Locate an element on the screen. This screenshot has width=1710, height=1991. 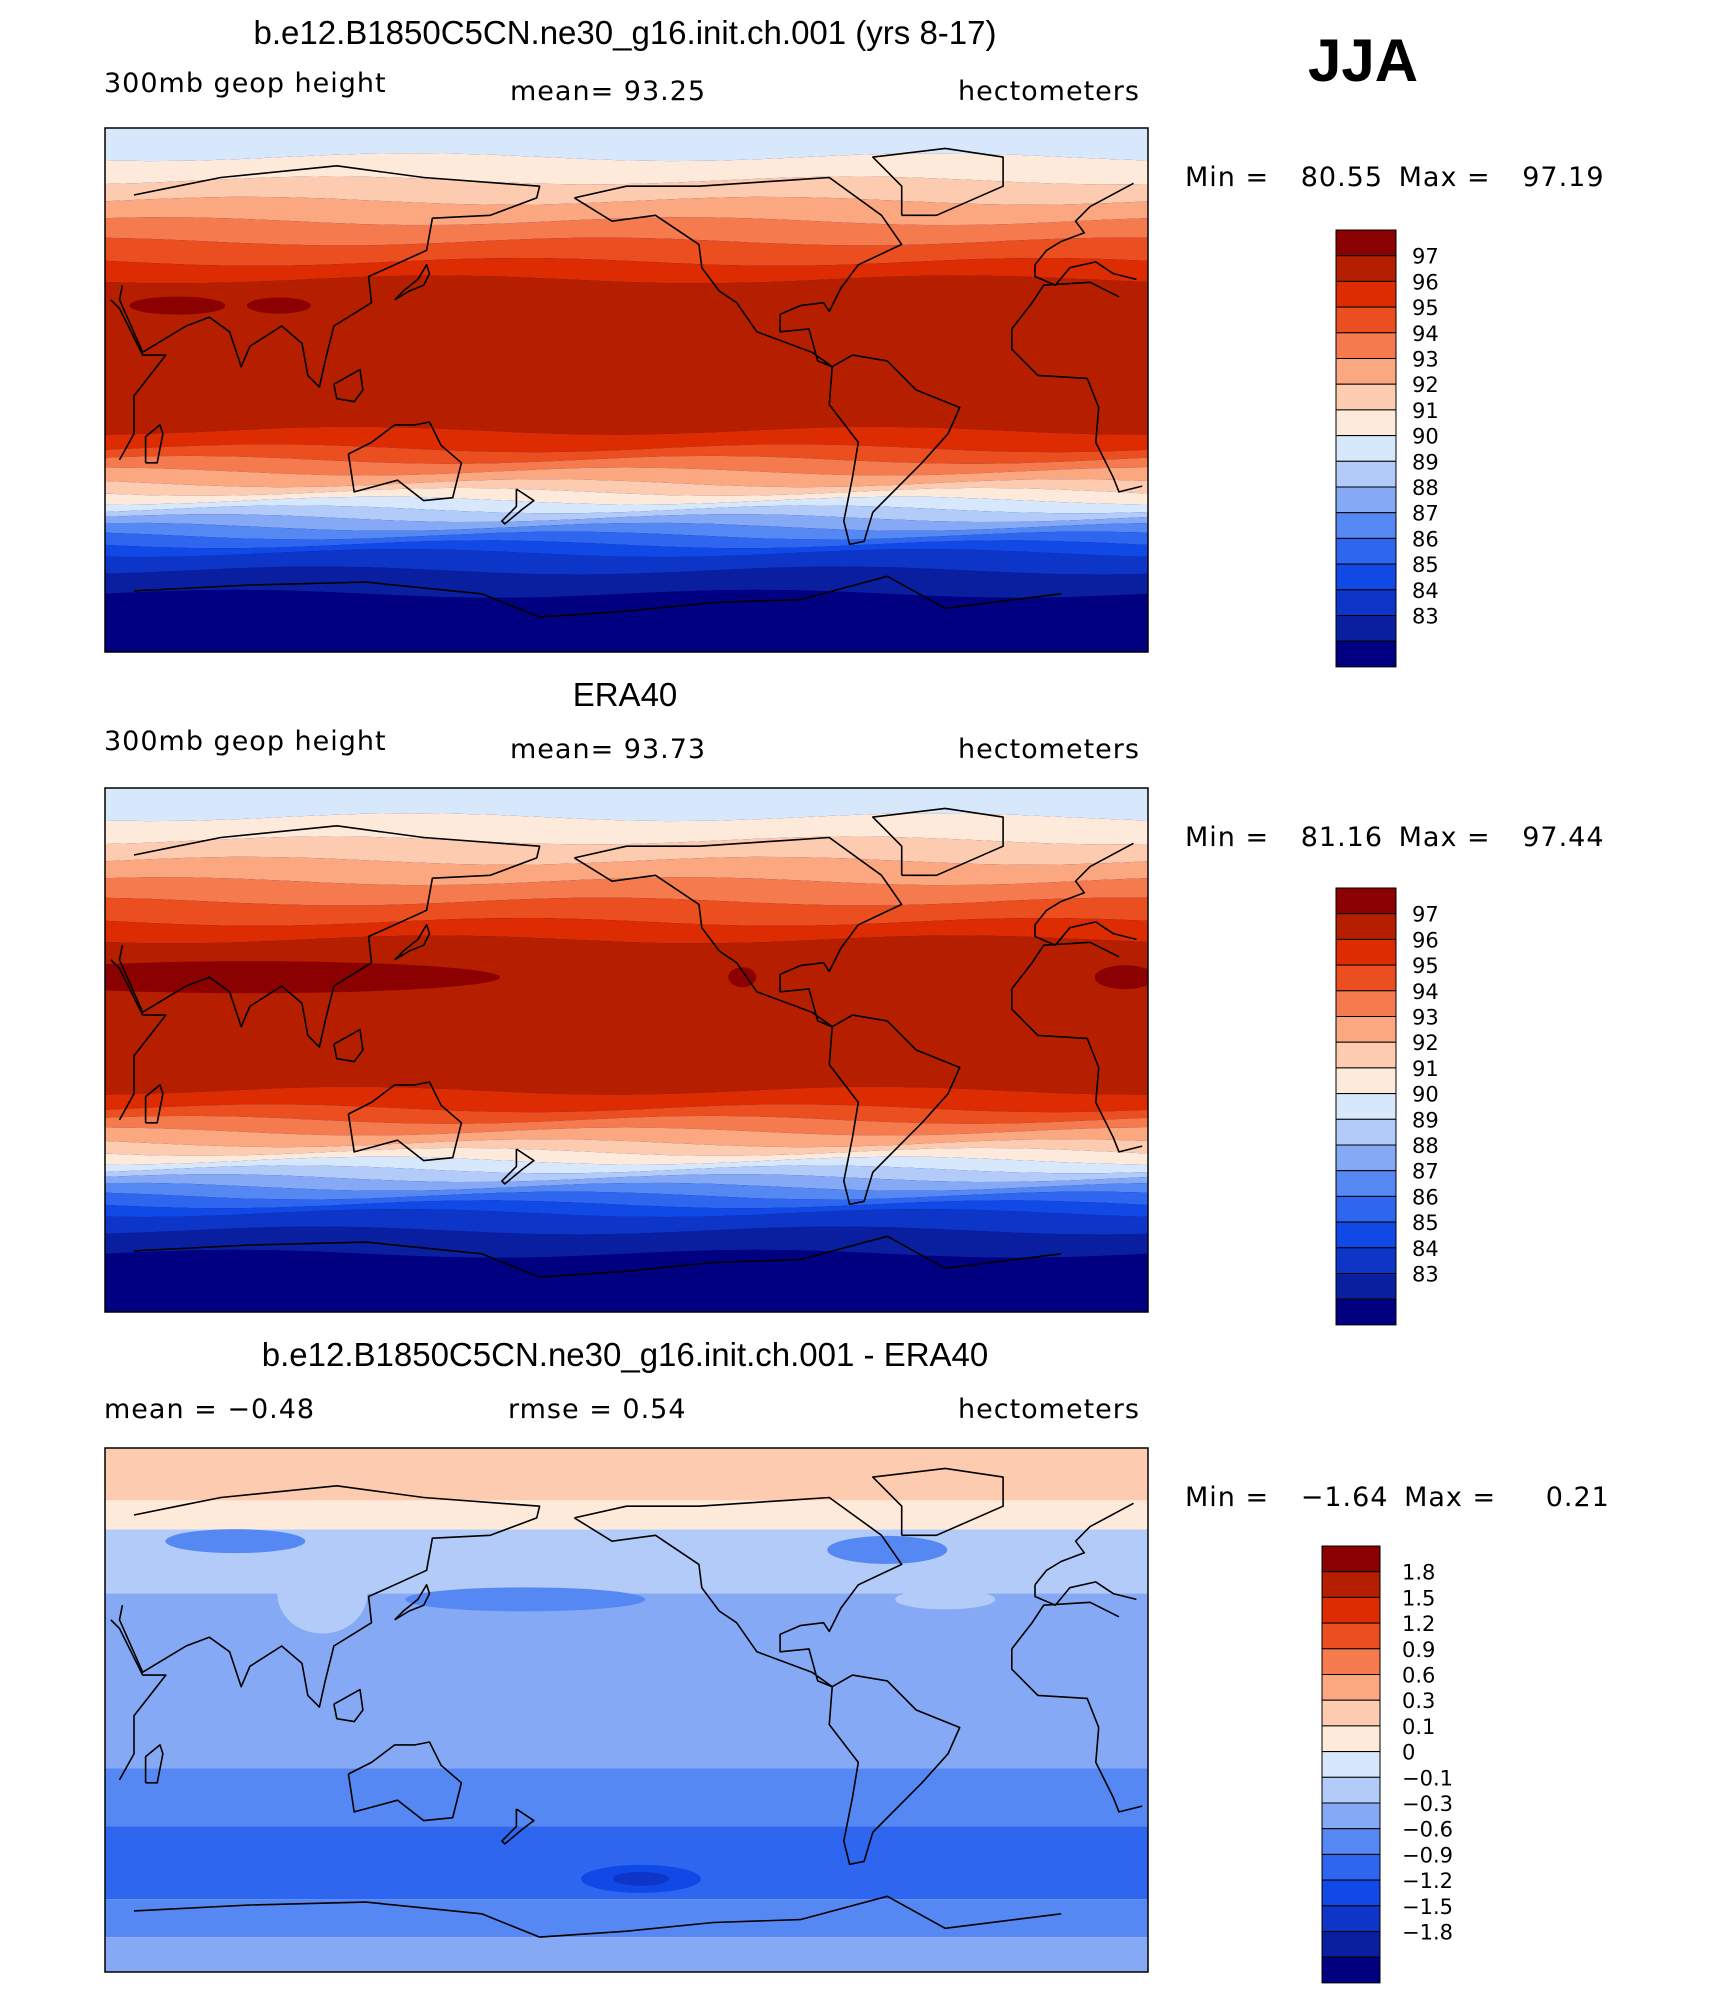
season-label: JJA is located at coordinates (1363, 60).